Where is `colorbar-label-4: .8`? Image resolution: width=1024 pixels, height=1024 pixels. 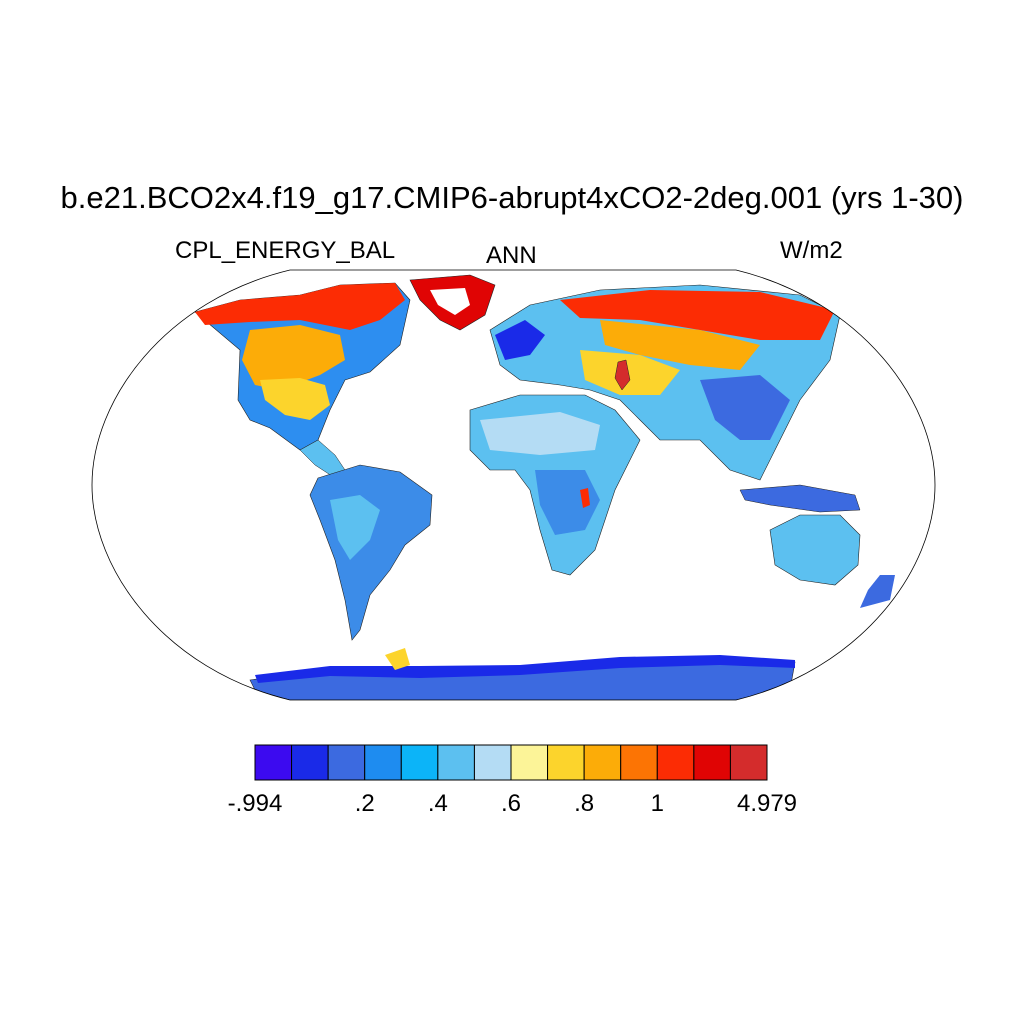 colorbar-label-4: .8 is located at coordinates (584, 803).